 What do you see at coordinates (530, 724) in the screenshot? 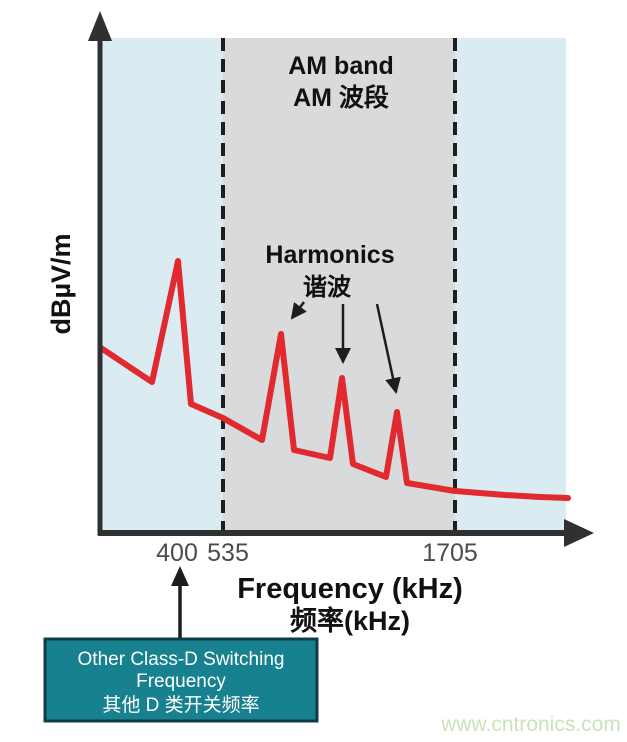
I see `watermark-text: www.cntronics.com` at bounding box center [530, 724].